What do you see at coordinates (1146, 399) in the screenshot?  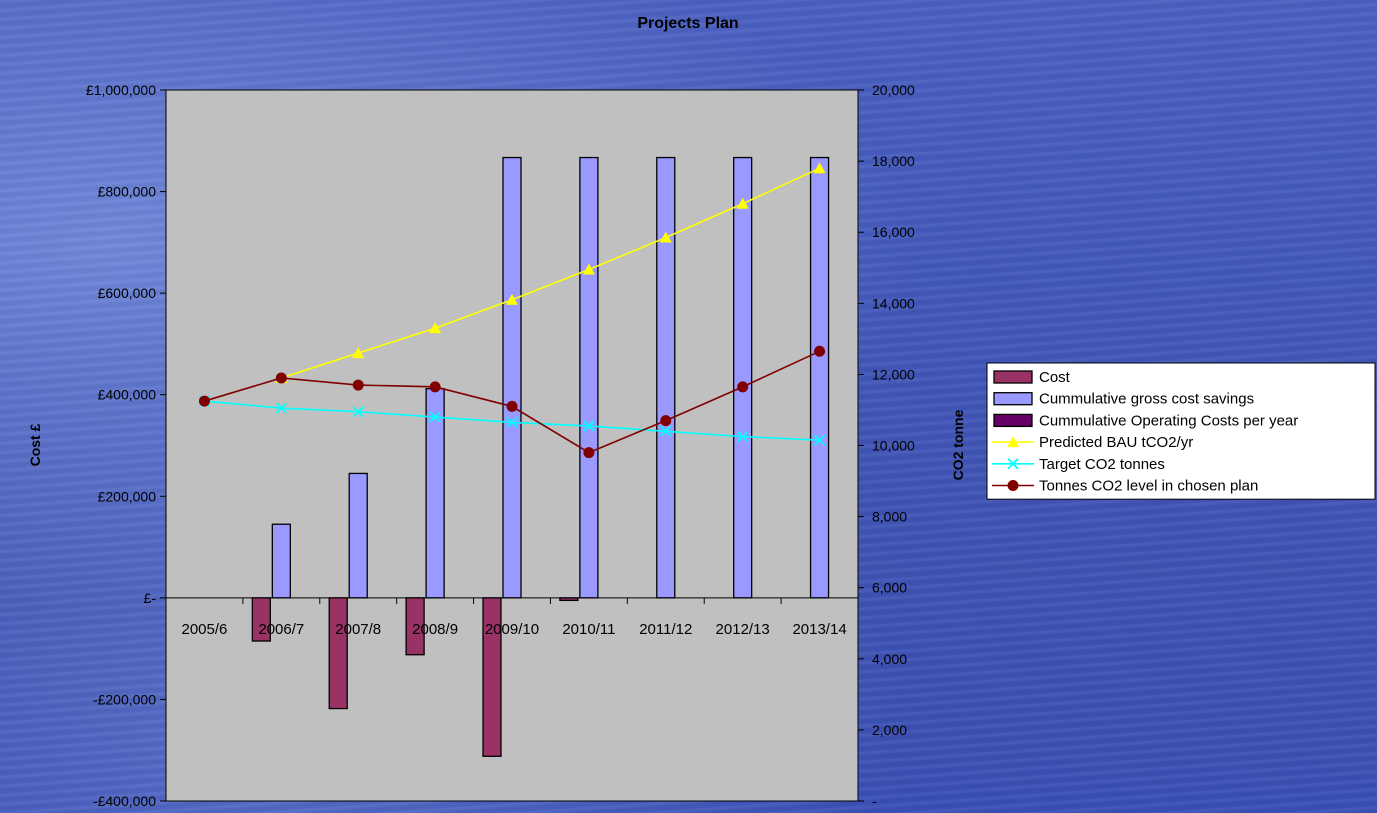 I see `legend-label: Cummulative gross cost savings` at bounding box center [1146, 399].